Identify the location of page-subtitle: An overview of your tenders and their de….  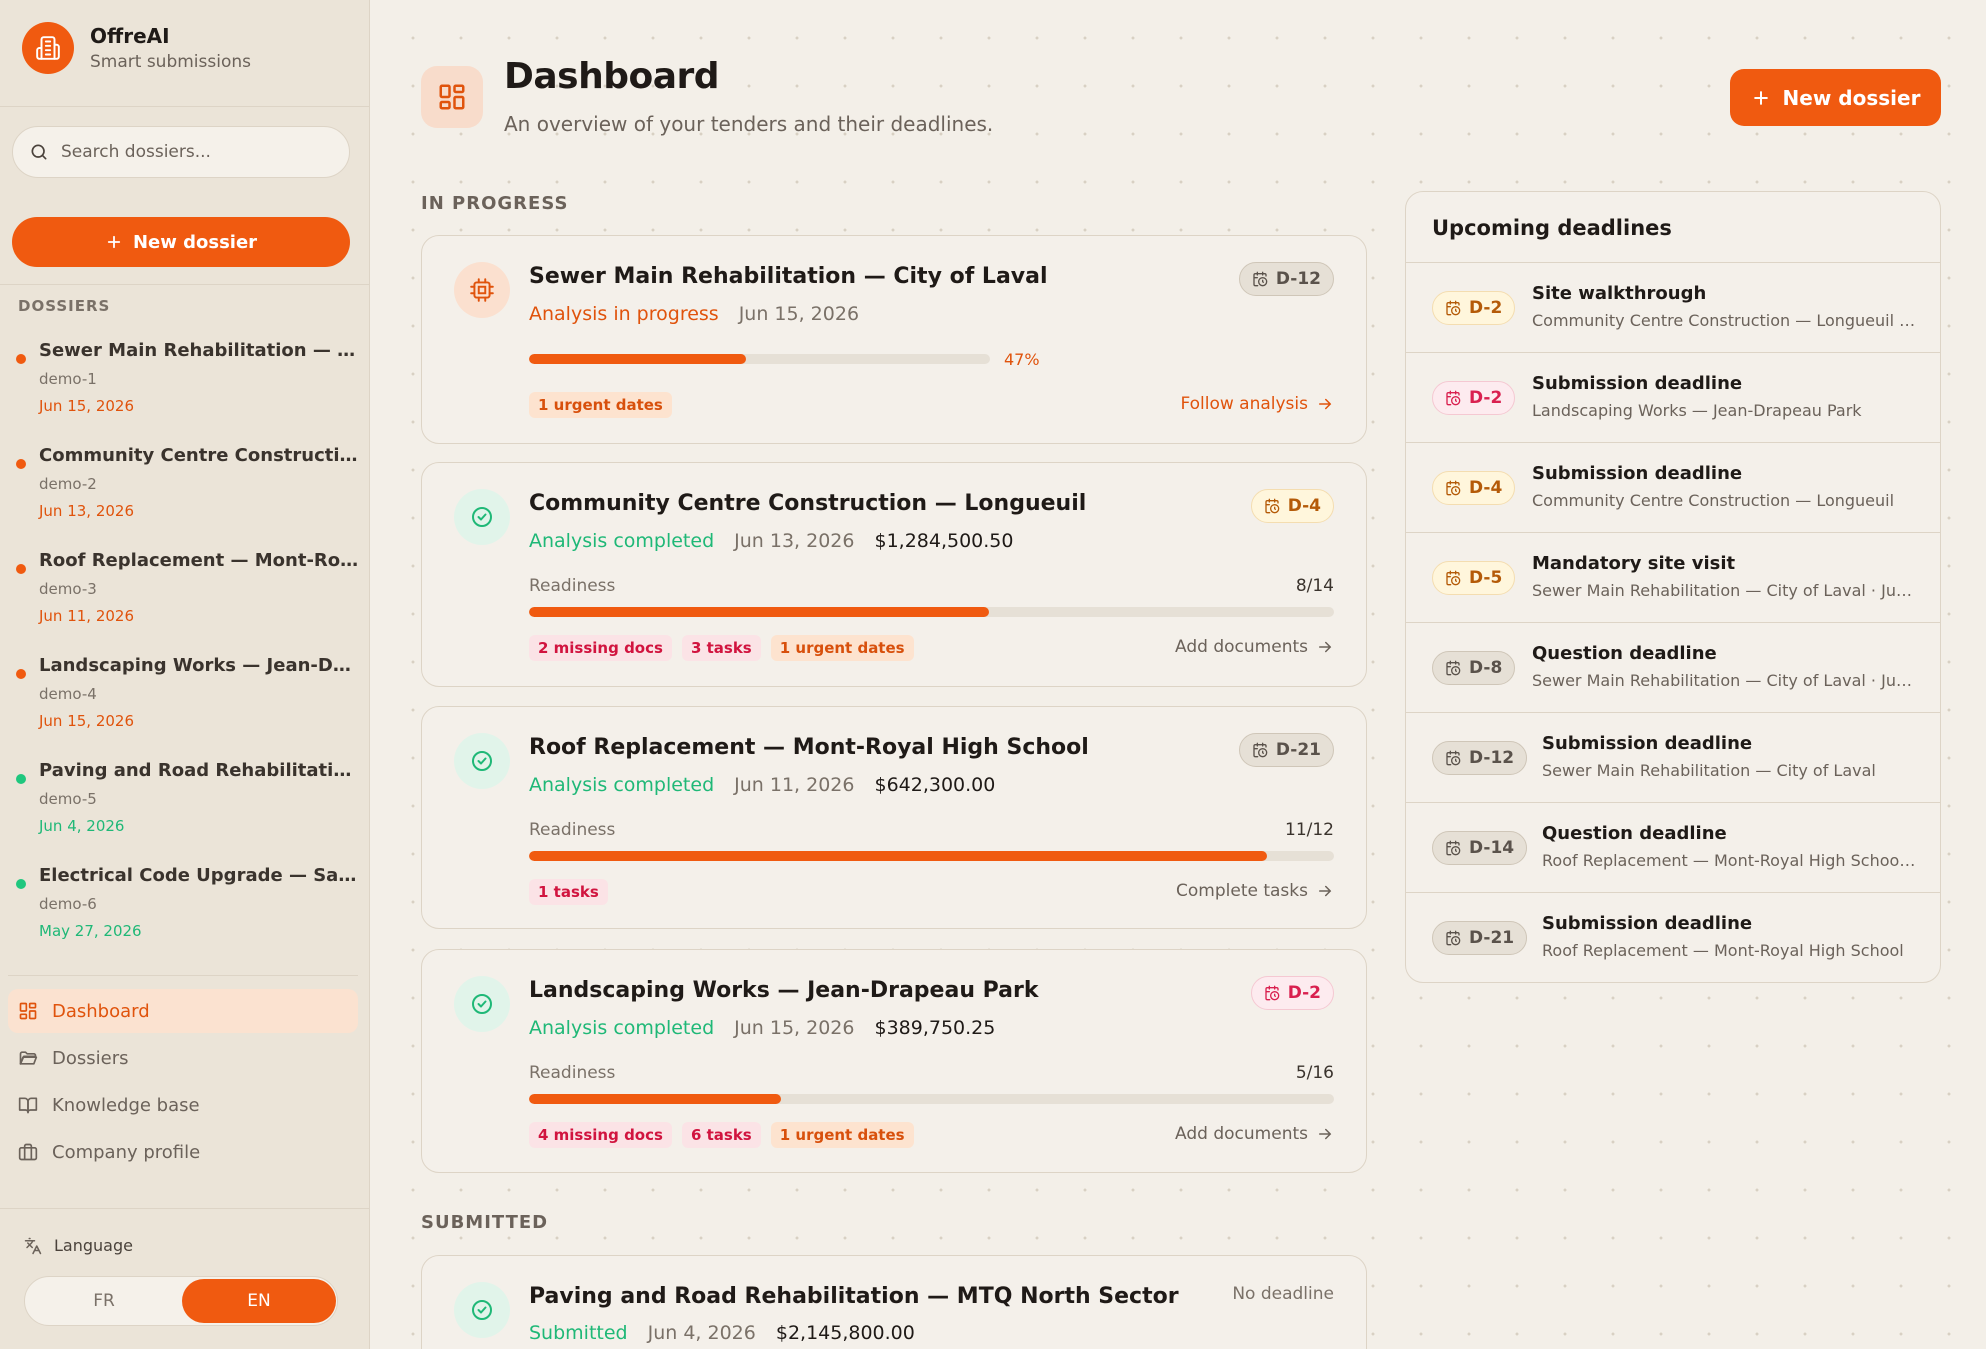
(749, 124).